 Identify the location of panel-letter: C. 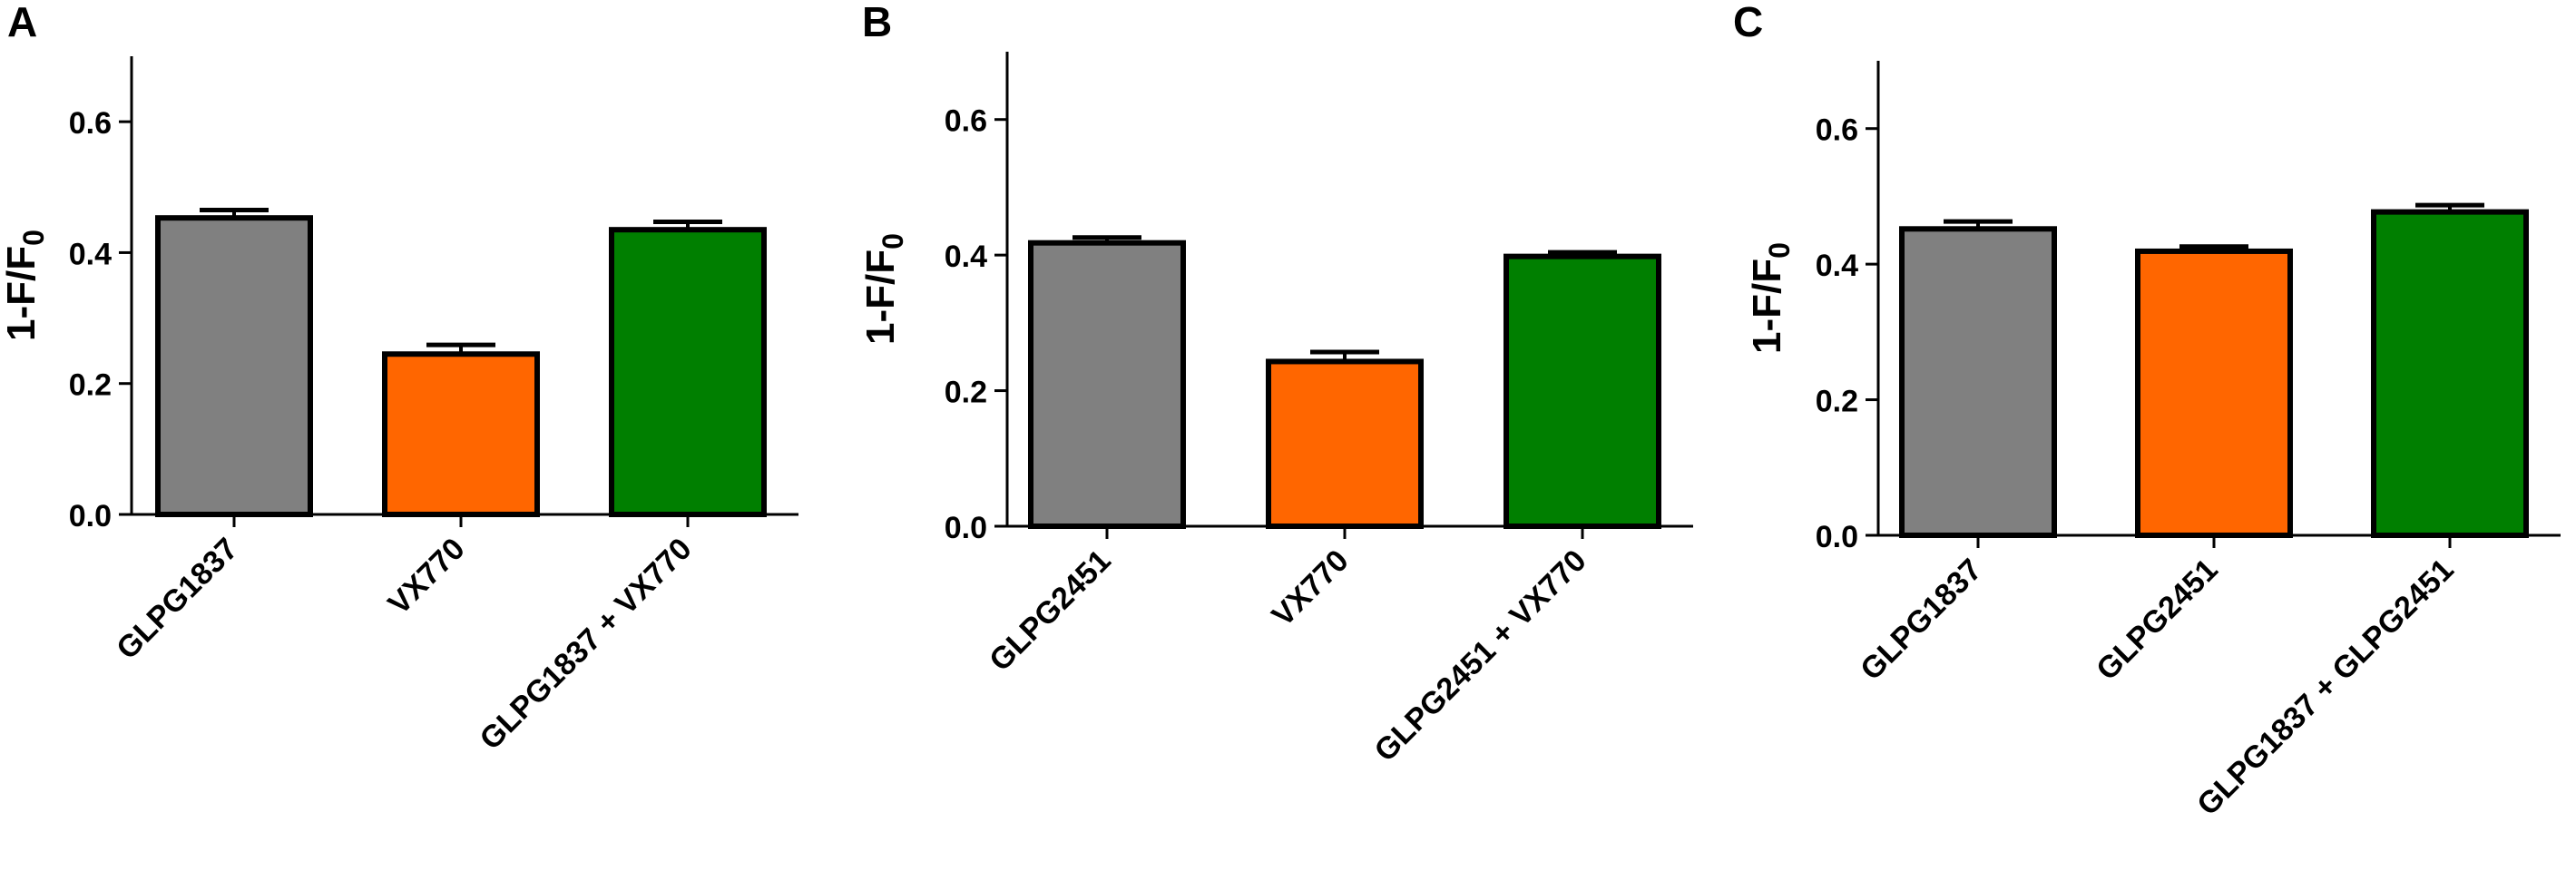
(1748, 22).